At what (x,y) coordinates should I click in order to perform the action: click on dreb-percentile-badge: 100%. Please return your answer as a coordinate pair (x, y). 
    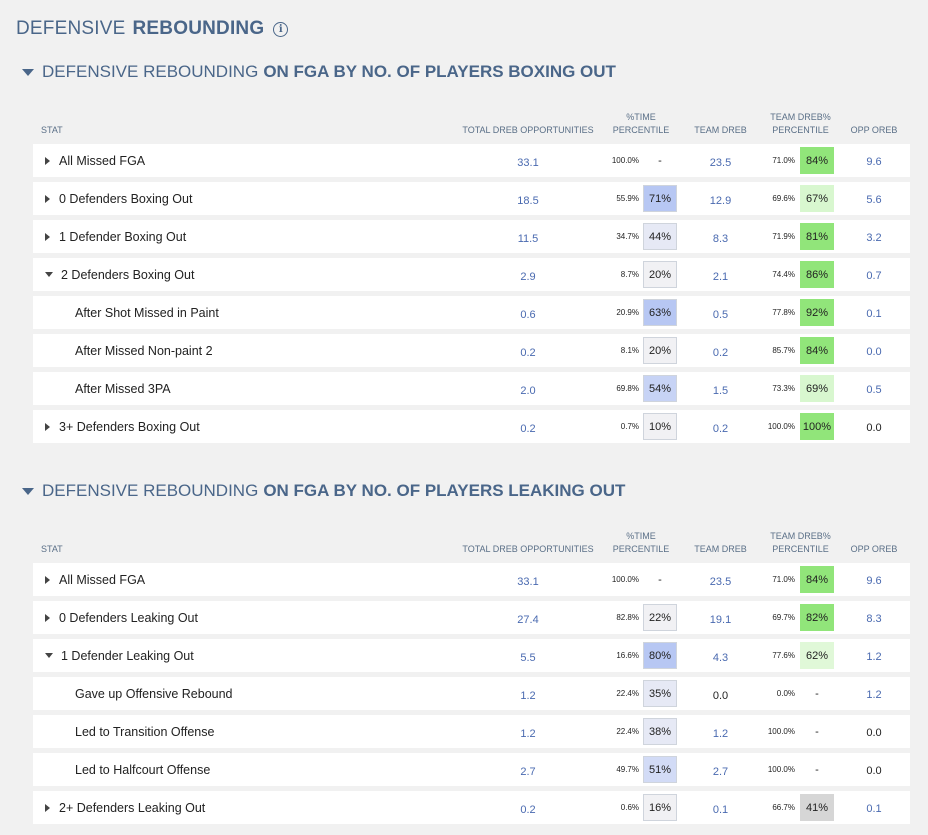
    Looking at the image, I should click on (817, 426).